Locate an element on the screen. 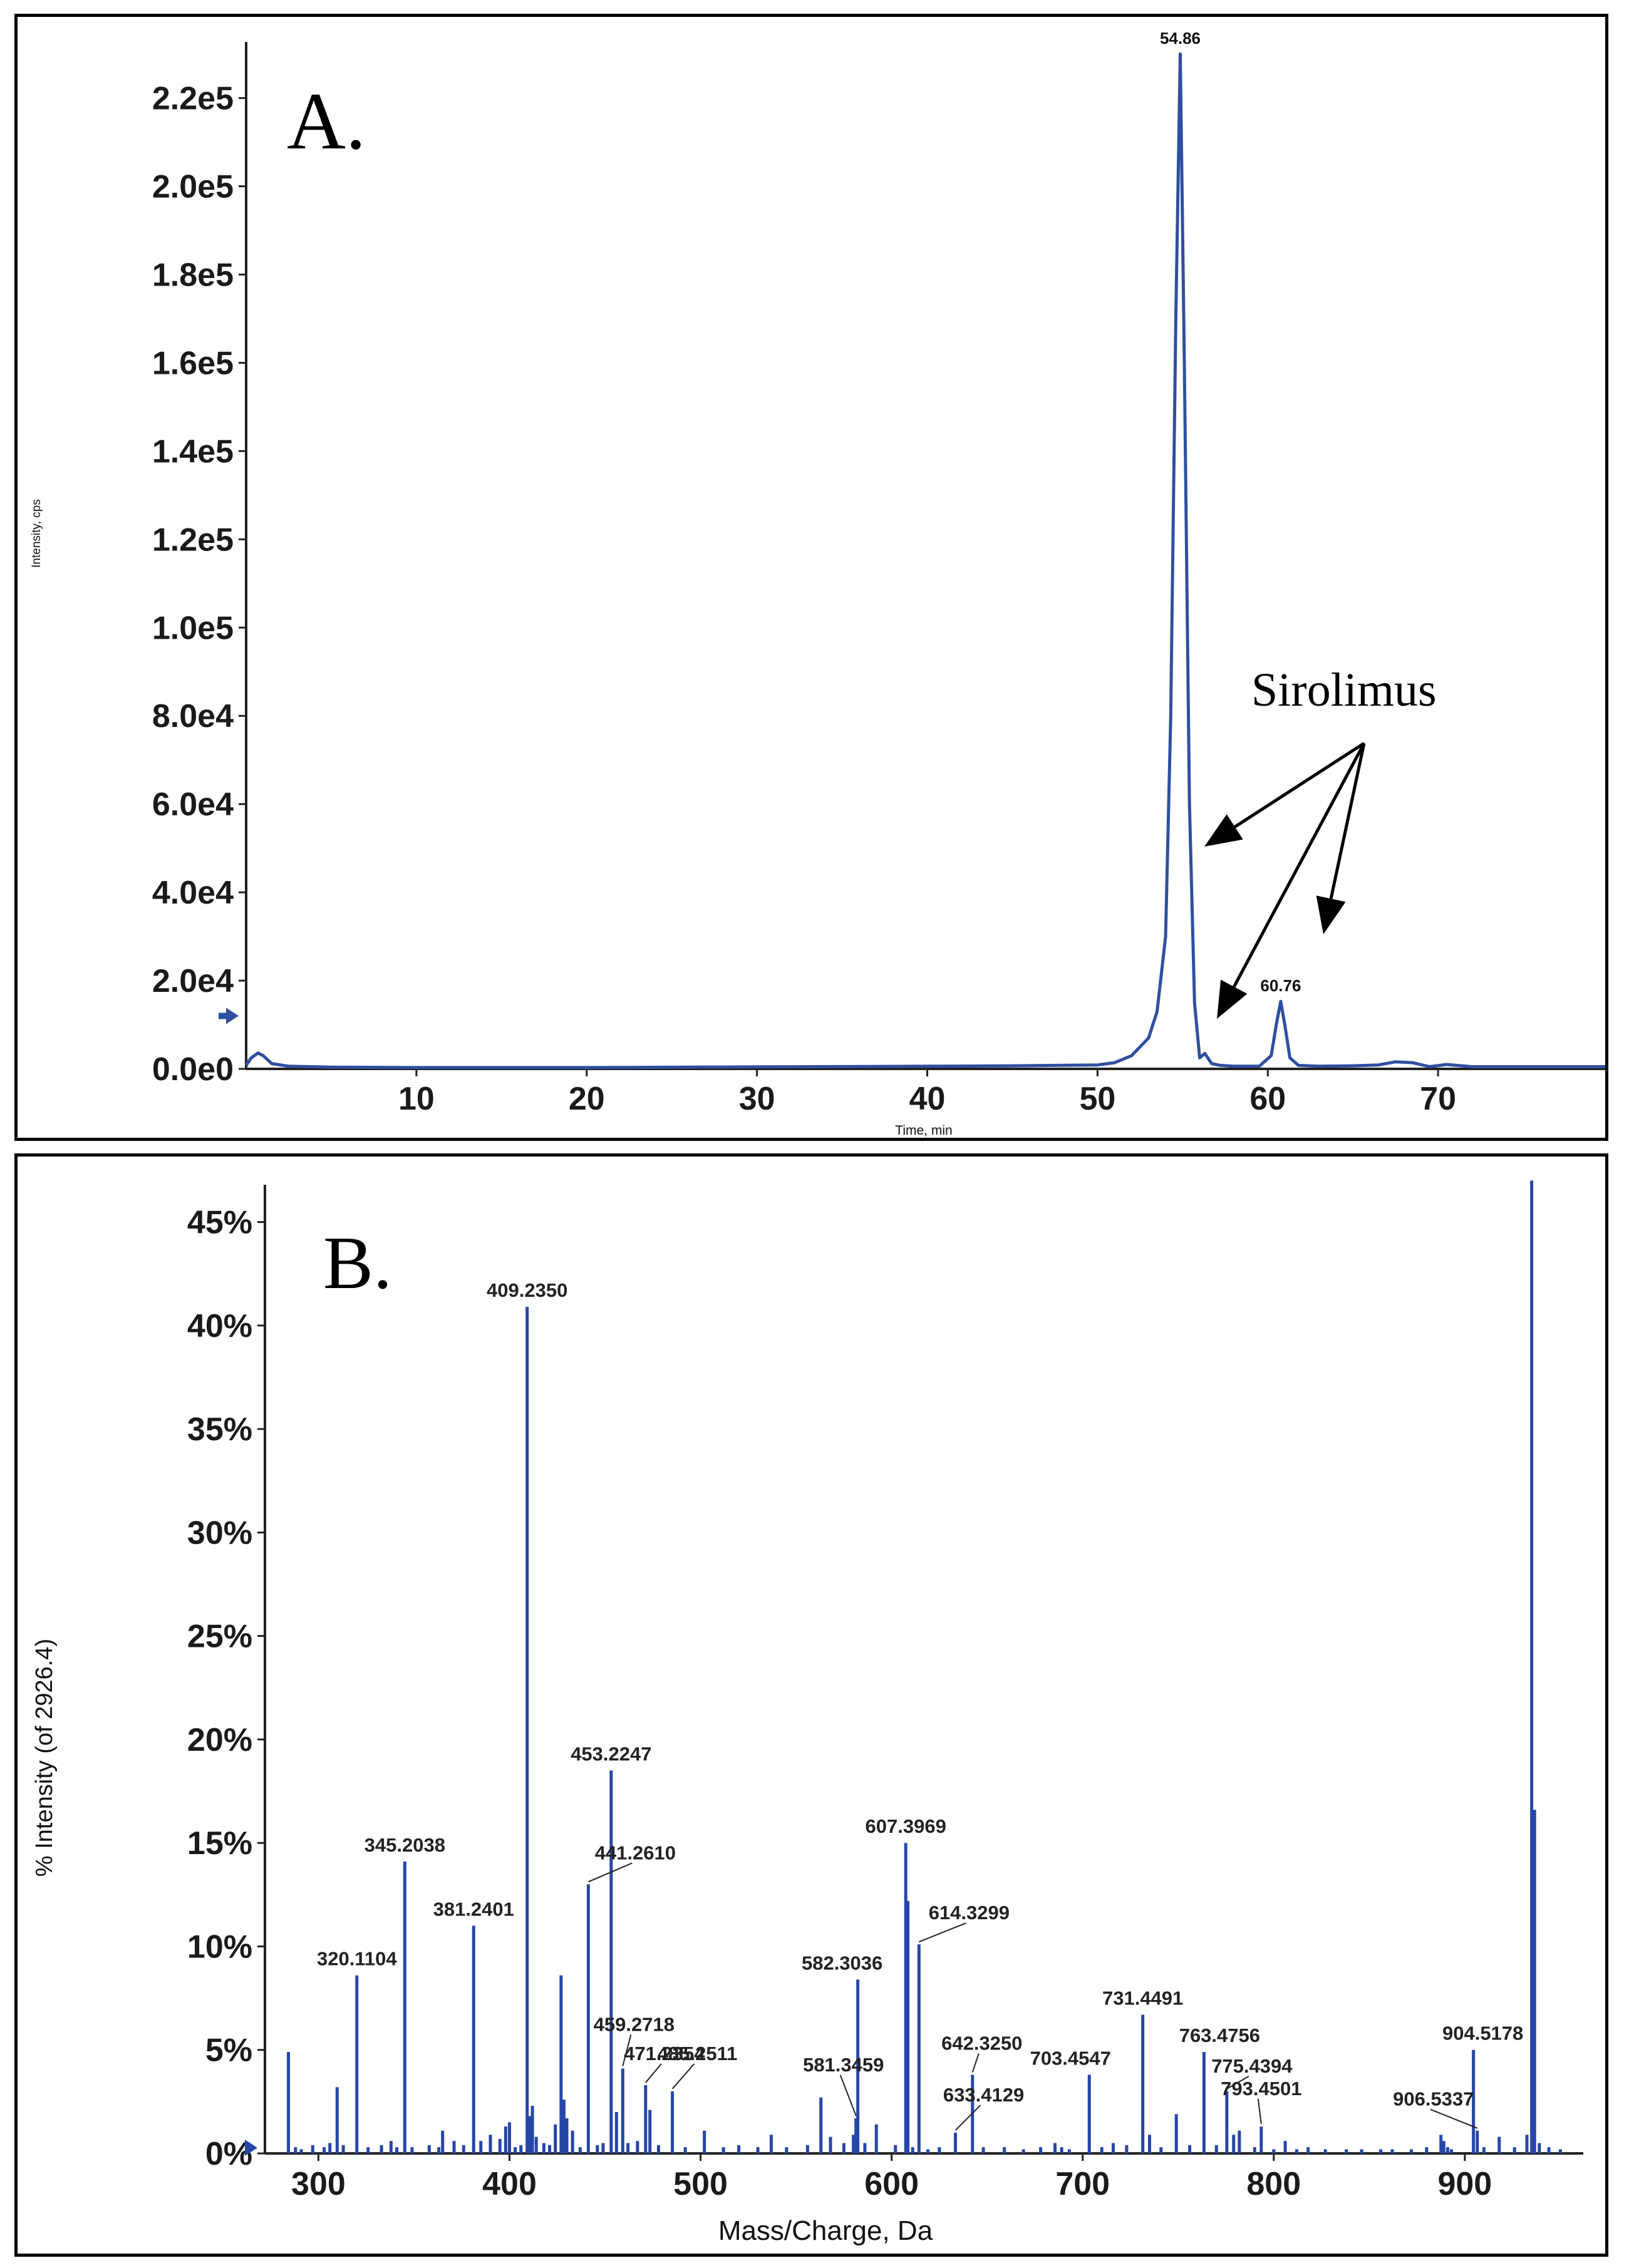 This screenshot has height=2268, width=1629. peak-label: 459.2718 is located at coordinates (634, 2024).